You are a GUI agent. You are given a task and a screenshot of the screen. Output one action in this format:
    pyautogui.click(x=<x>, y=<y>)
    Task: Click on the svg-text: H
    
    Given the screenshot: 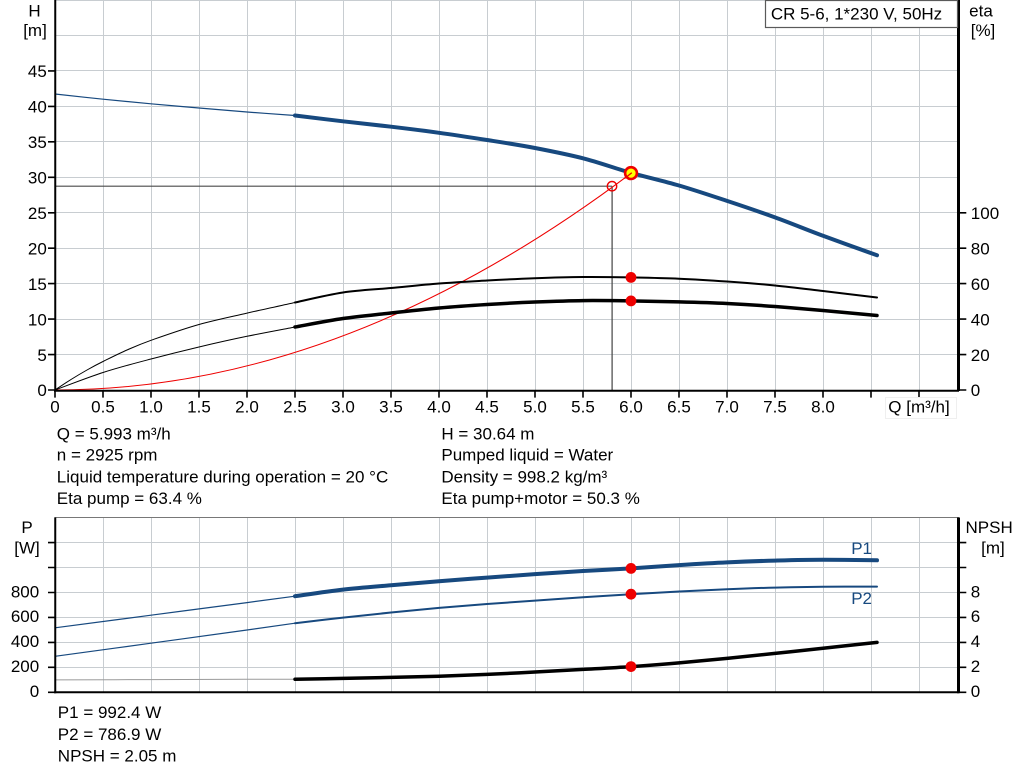 What is the action you would take?
    pyautogui.click(x=34, y=11)
    